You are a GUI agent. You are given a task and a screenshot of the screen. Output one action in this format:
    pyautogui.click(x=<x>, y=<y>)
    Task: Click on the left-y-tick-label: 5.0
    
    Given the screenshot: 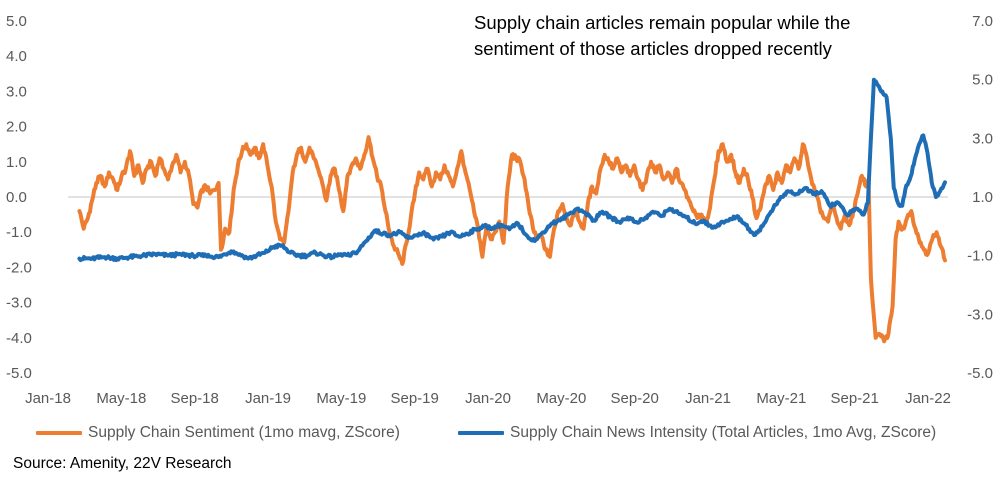 What is the action you would take?
    pyautogui.click(x=16, y=21)
    